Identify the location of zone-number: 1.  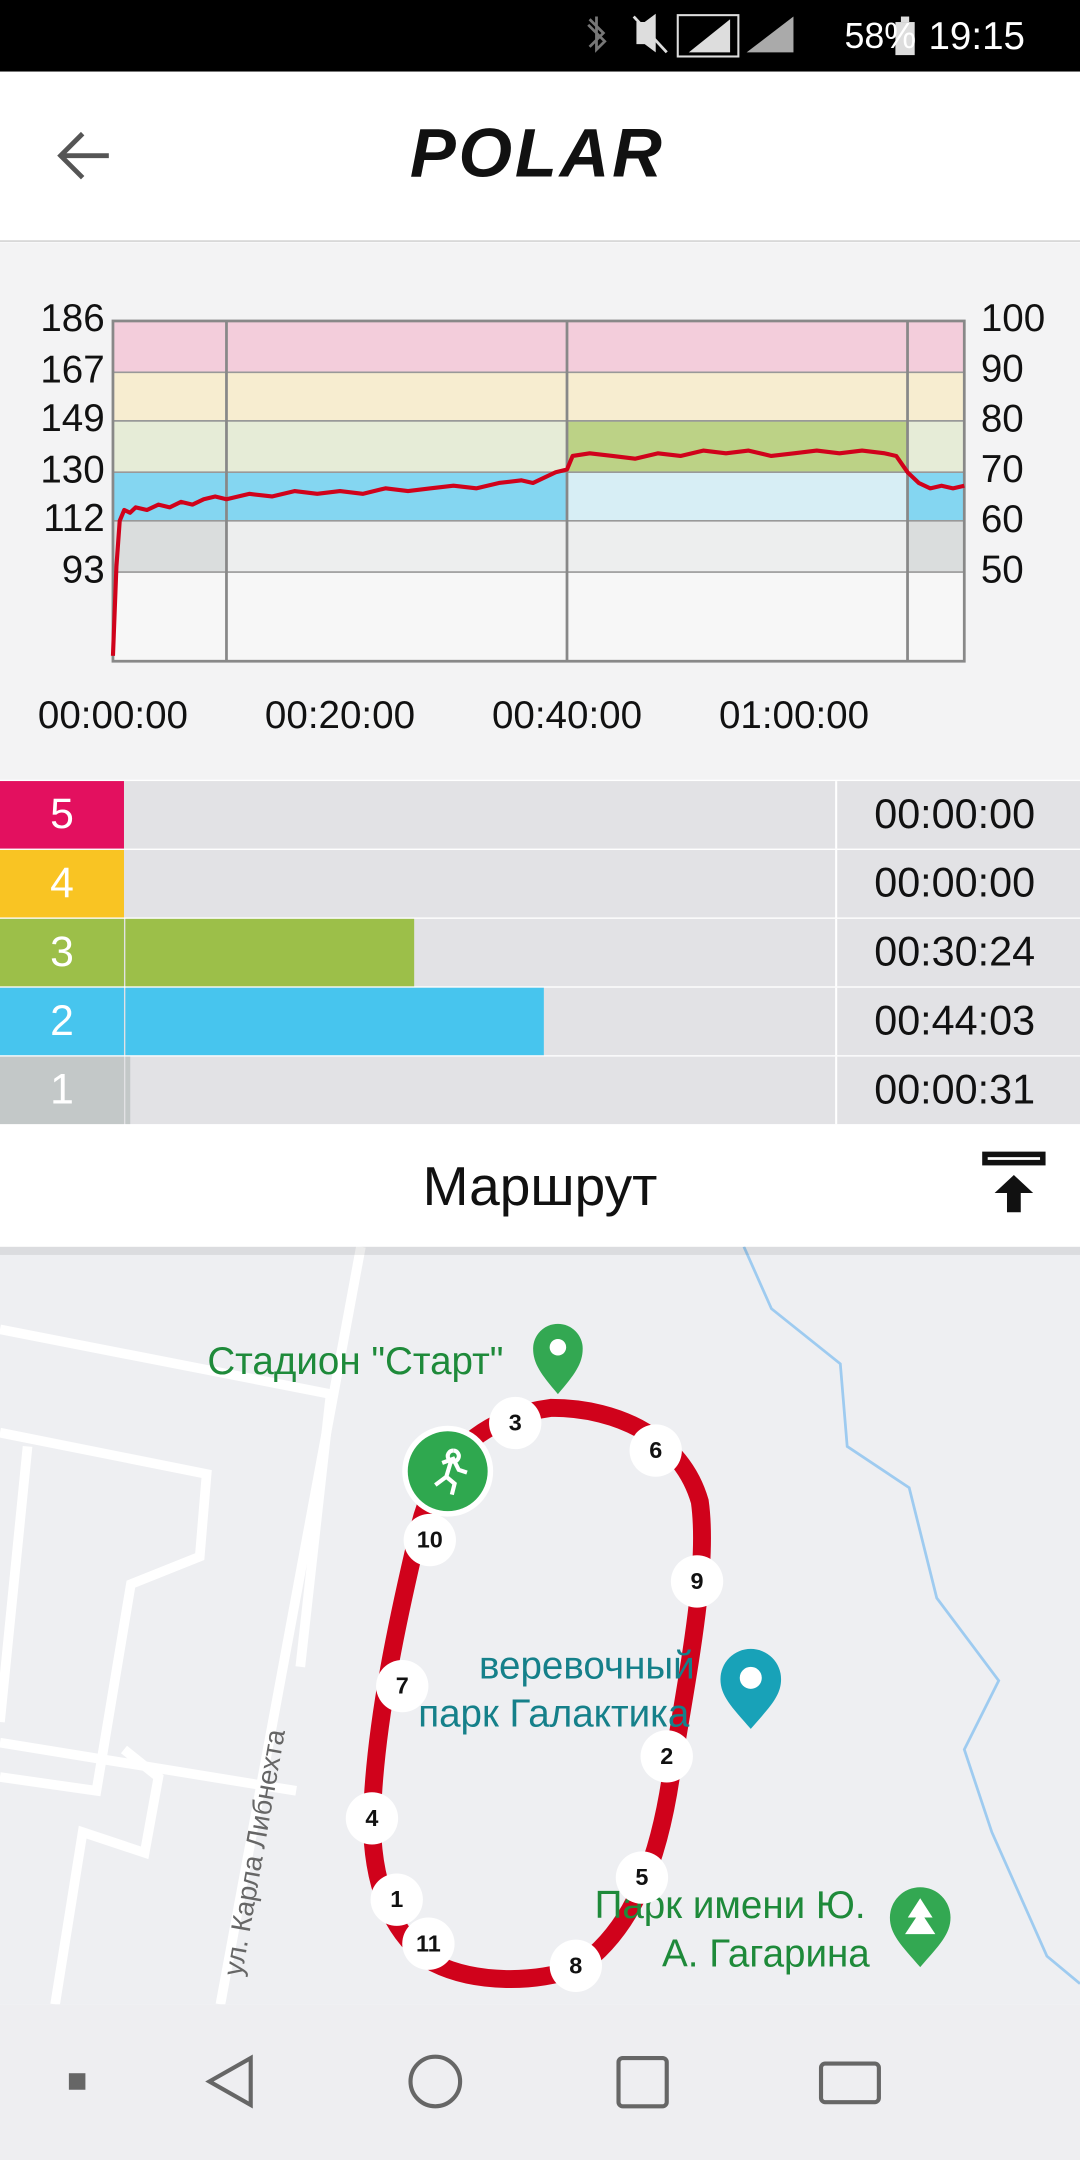
(62, 1090).